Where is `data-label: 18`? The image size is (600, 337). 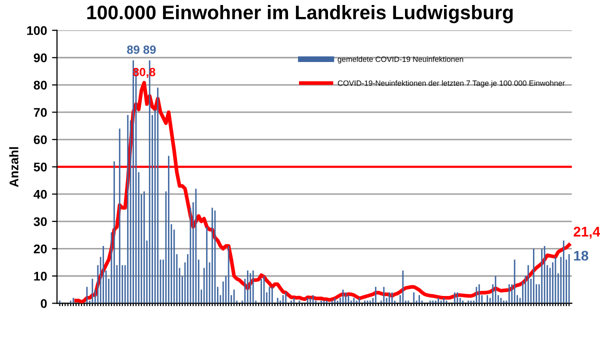
data-label: 18 is located at coordinates (581, 255).